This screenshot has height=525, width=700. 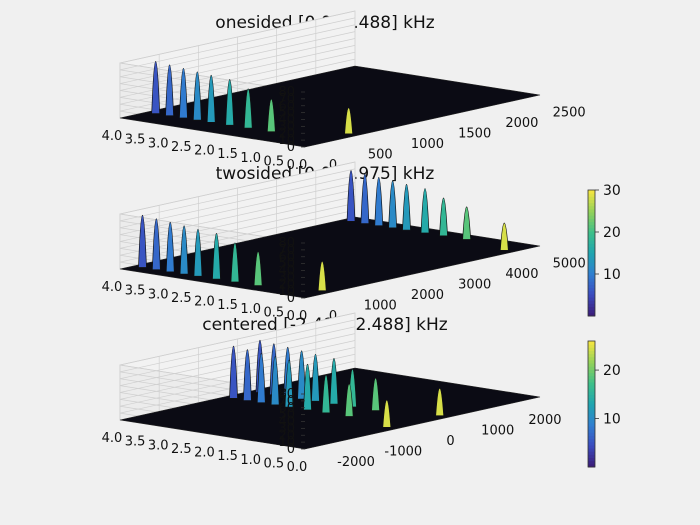 I want to click on z-tick-label: 30, so click(x=286, y=277).